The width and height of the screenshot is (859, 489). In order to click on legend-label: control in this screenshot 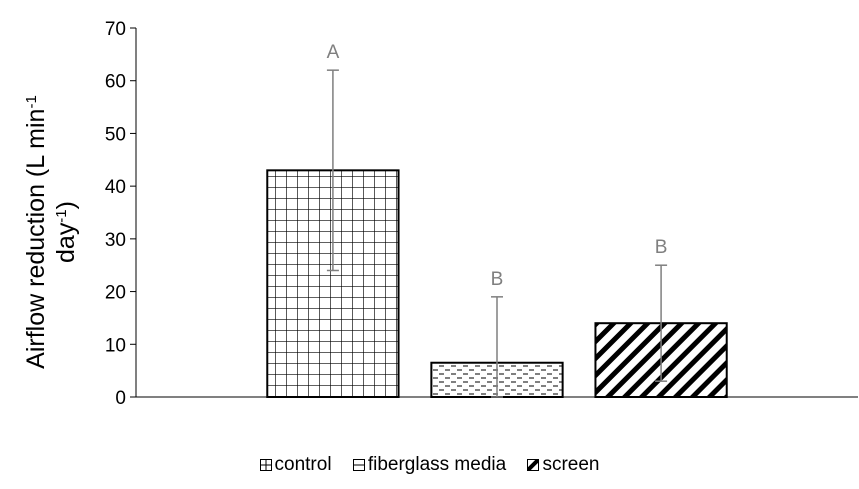, I will do `click(303, 464)`.